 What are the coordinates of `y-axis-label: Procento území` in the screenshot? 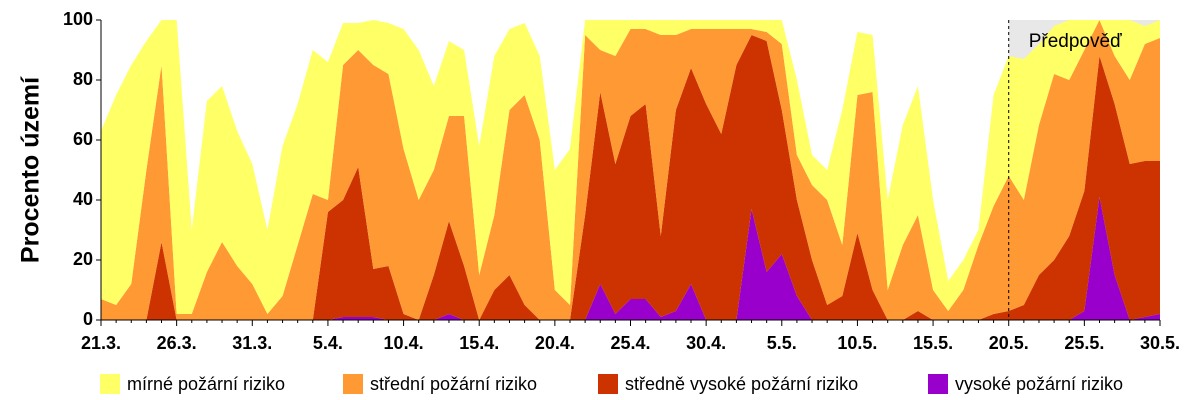 It's located at (31, 169).